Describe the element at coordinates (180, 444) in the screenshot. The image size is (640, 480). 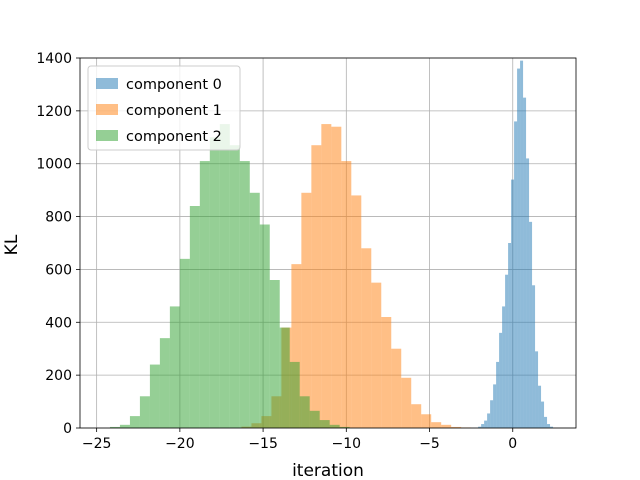
I see `x-tick-label: −20` at that location.